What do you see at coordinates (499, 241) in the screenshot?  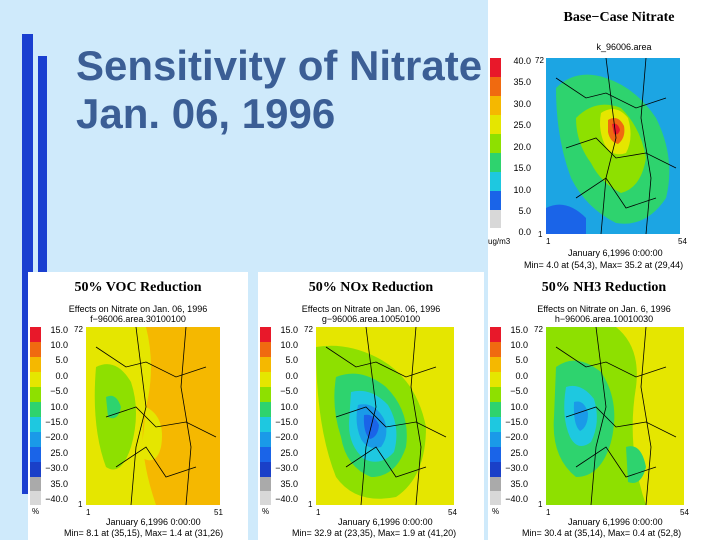 I see `unit-label: ug/m3` at bounding box center [499, 241].